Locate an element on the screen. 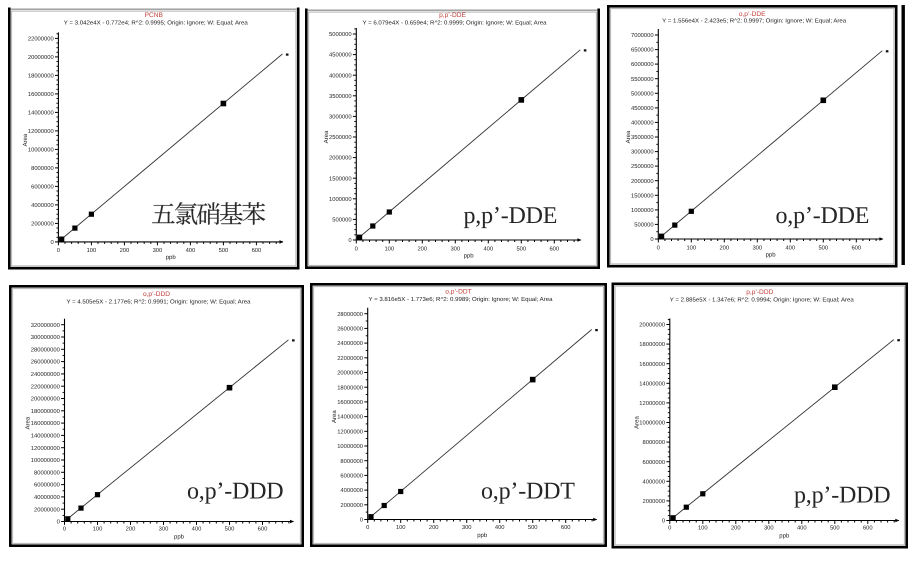  svg-text: p,p’-DDD is located at coordinates (842, 495).